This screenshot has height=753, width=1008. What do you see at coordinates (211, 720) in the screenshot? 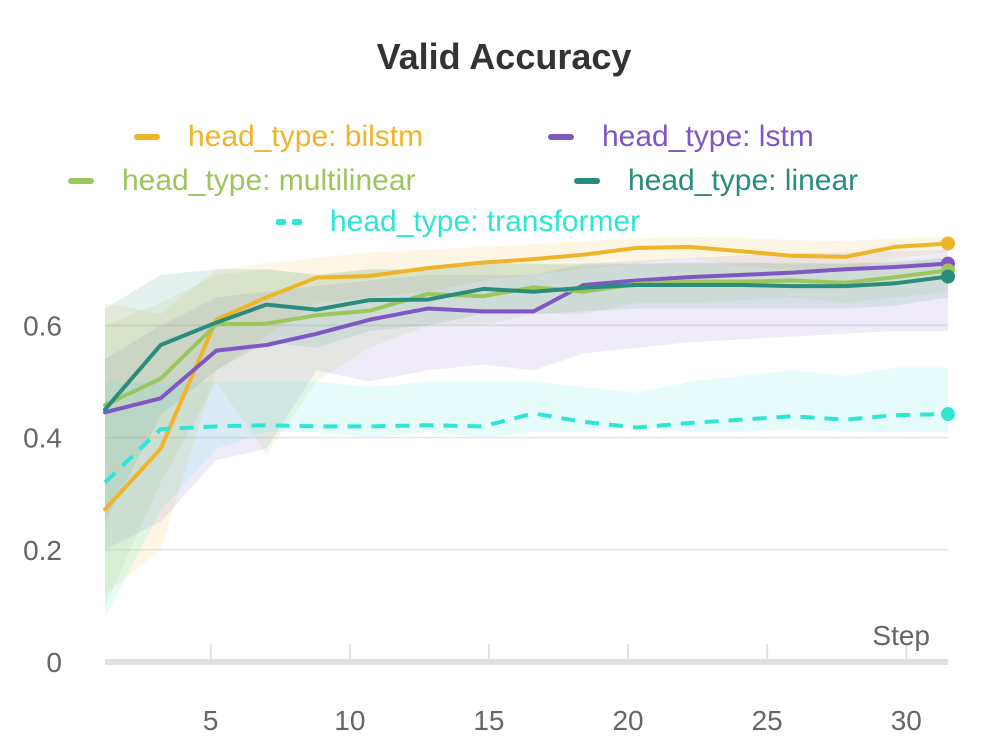
I see `x-tick-label: 5` at bounding box center [211, 720].